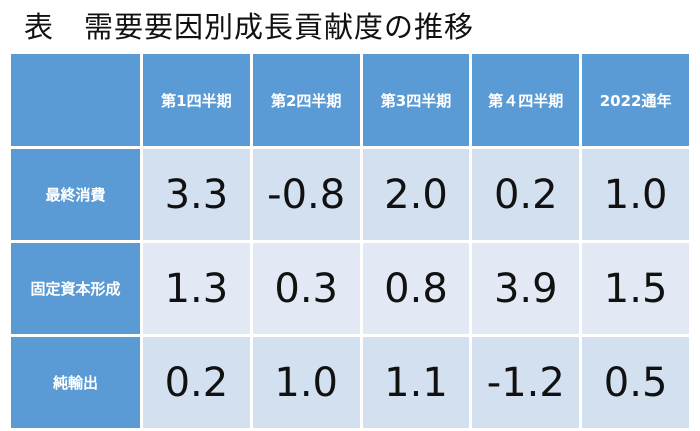 The width and height of the screenshot is (700, 431). What do you see at coordinates (196, 100) in the screenshot?
I see `column-header: 第1四半期` at bounding box center [196, 100].